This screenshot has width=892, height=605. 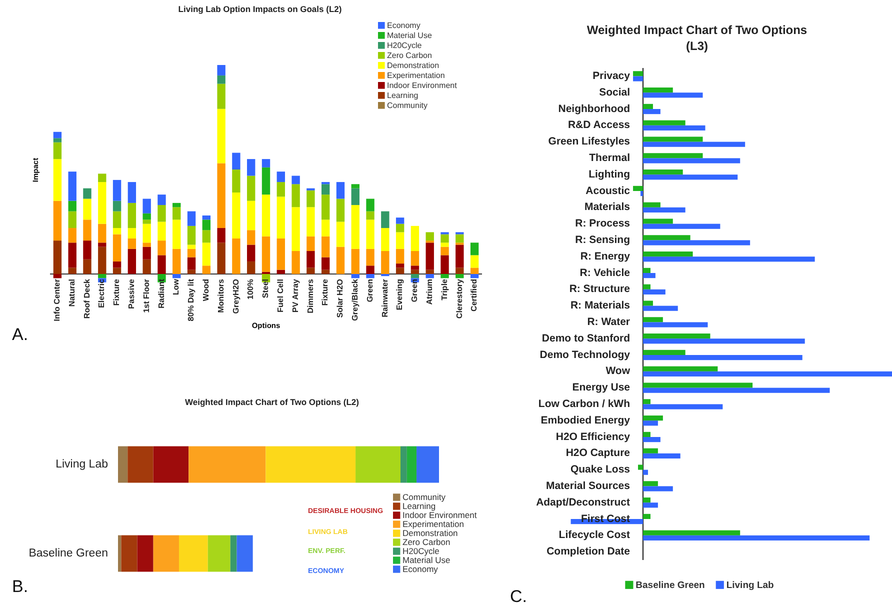 I want to click on x-tick-label: 100%, so click(x=251, y=289).